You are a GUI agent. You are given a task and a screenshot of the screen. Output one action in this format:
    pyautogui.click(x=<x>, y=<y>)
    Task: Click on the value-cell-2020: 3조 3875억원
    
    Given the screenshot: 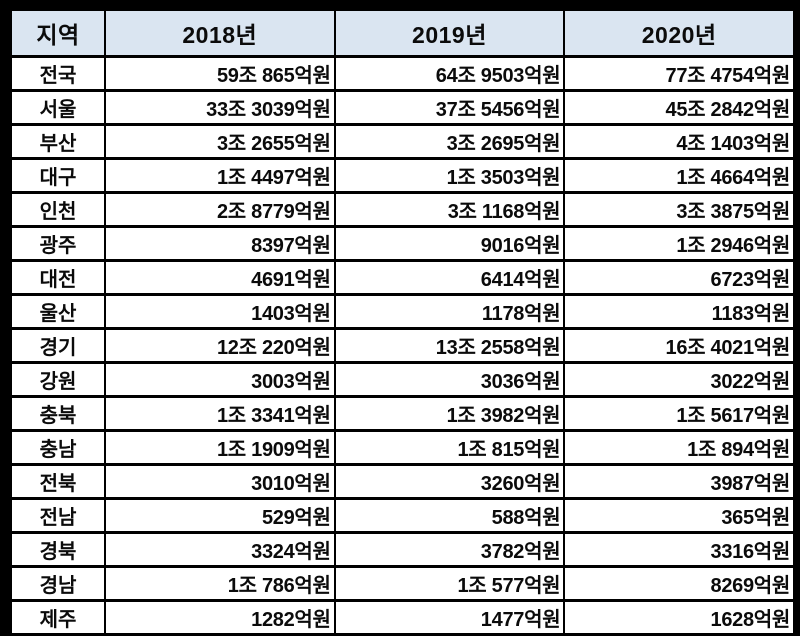 What is the action you would take?
    pyautogui.click(x=679, y=209)
    